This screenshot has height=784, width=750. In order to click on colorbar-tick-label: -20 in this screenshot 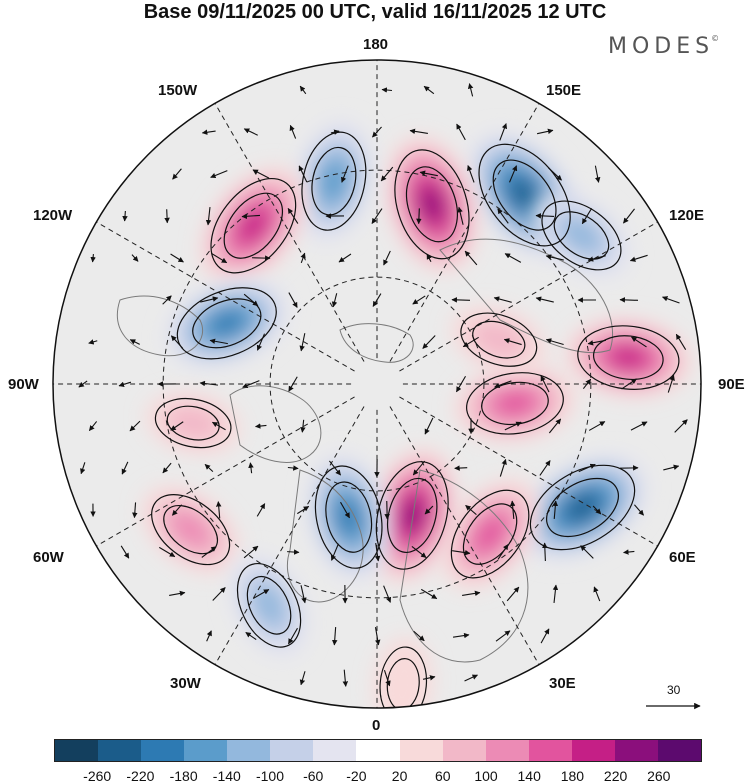, I will do `click(356, 776)`.